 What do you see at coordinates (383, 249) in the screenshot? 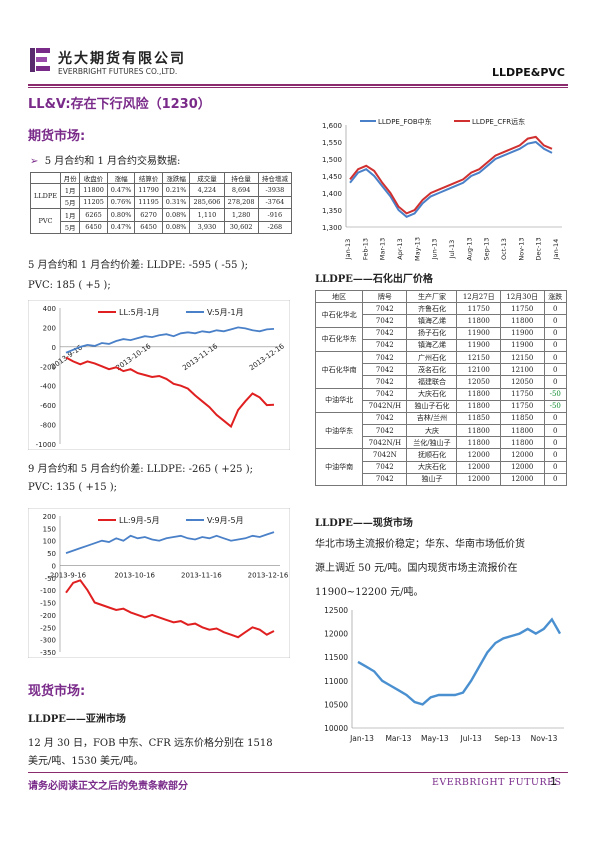
I see `x-tick-label: Mar-13` at bounding box center [383, 249].